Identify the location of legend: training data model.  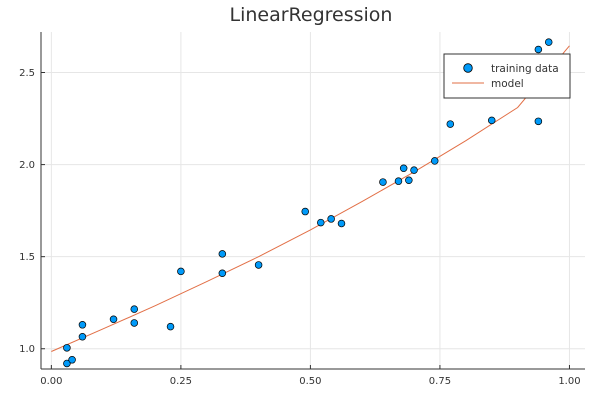
(507, 76).